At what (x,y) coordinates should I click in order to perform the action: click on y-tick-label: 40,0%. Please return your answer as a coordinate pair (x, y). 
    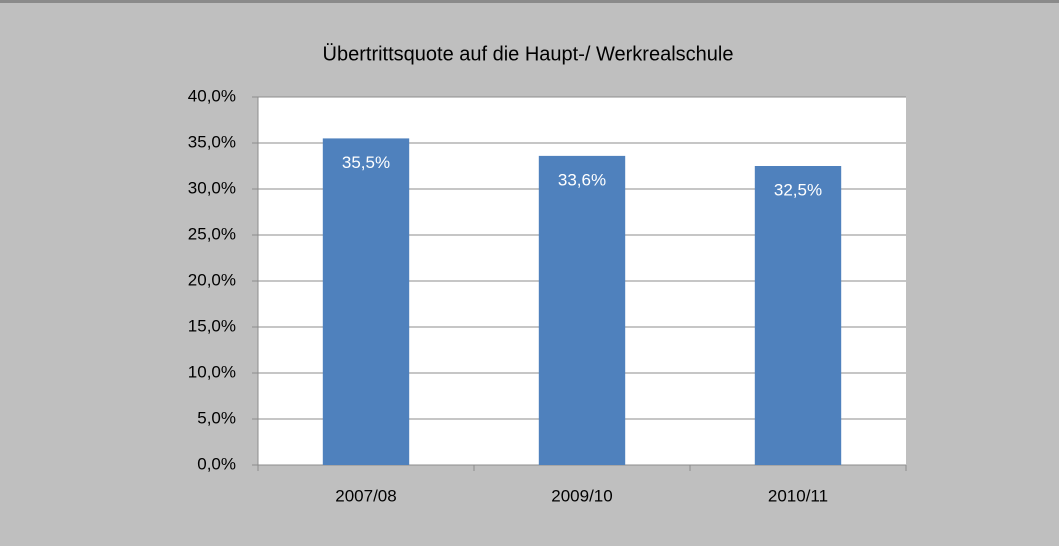
    Looking at the image, I should click on (212, 95).